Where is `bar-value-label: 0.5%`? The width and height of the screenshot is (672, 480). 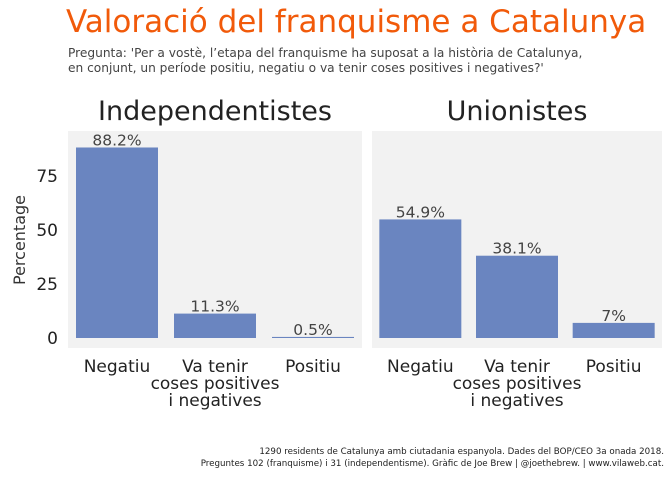 bar-value-label: 0.5% is located at coordinates (312, 330).